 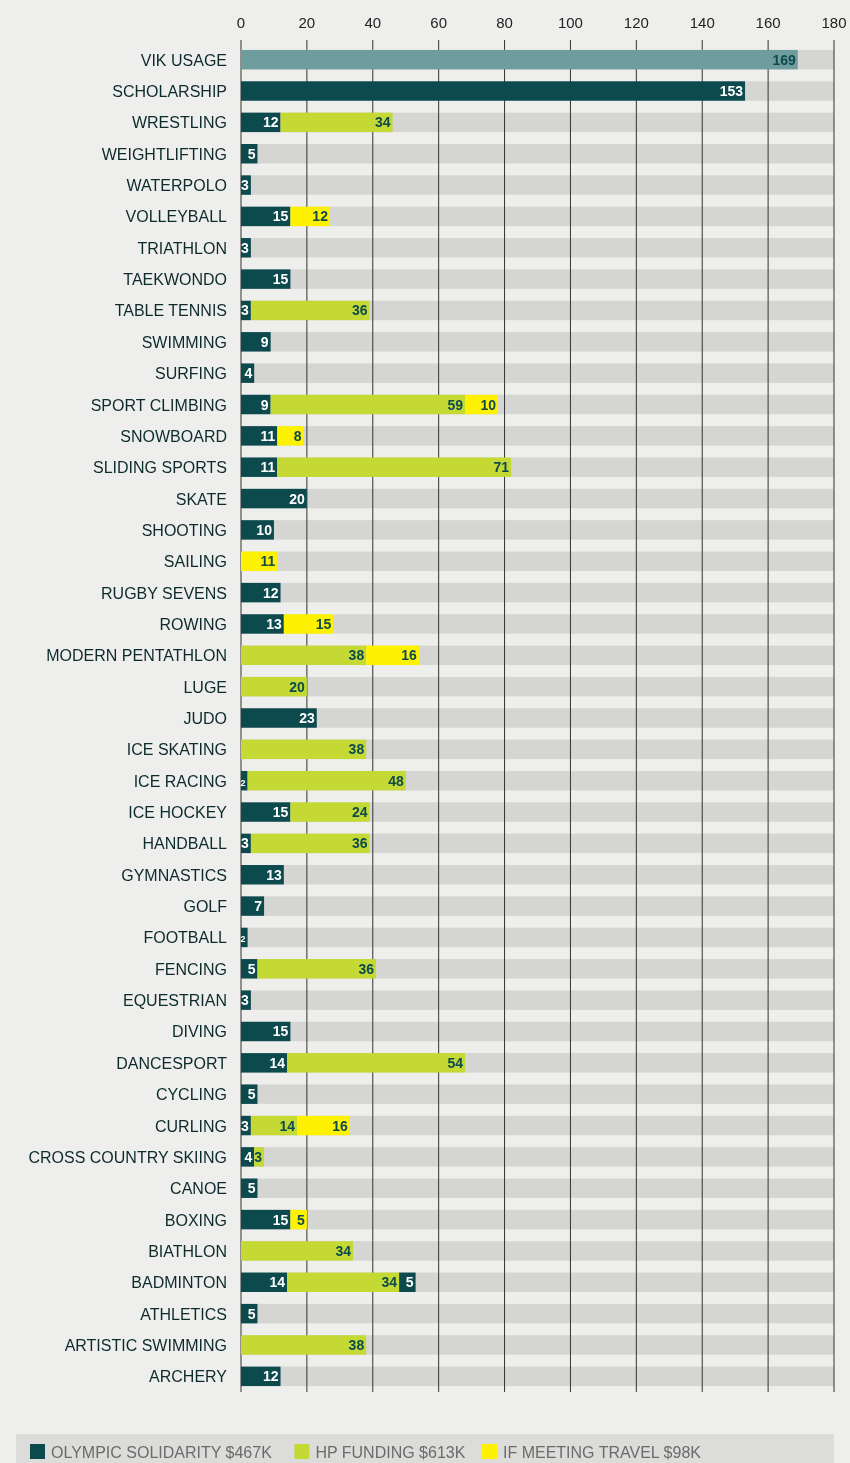 What do you see at coordinates (176, 186) in the screenshot?
I see `y-tick-label: WATERPOLO` at bounding box center [176, 186].